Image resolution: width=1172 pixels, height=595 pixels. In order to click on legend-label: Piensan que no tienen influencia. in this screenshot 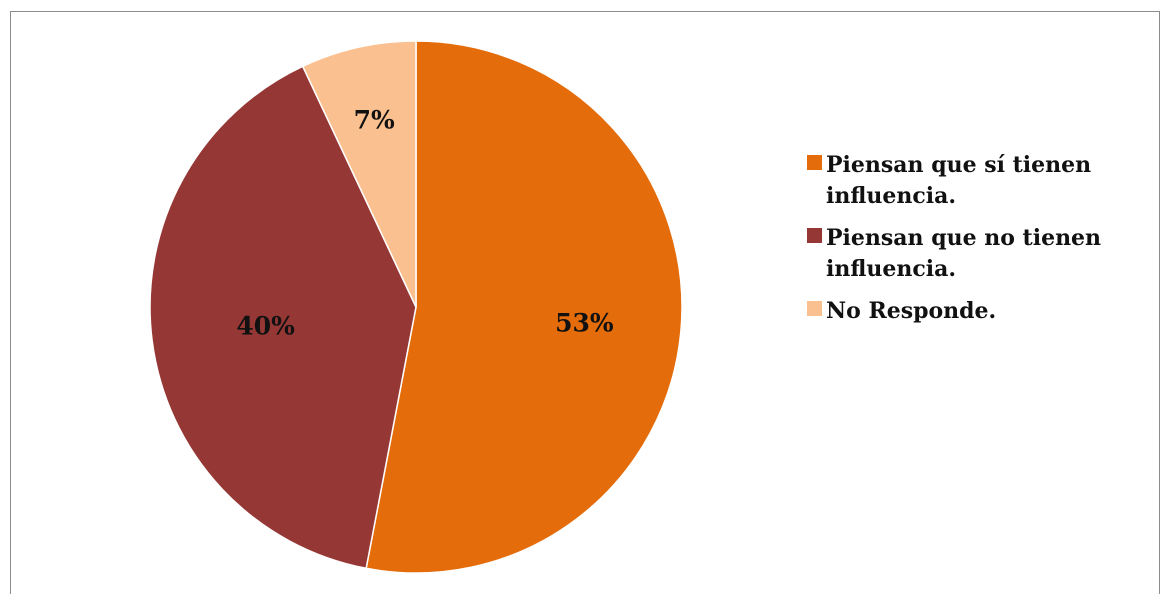, I will do `click(964, 253)`.